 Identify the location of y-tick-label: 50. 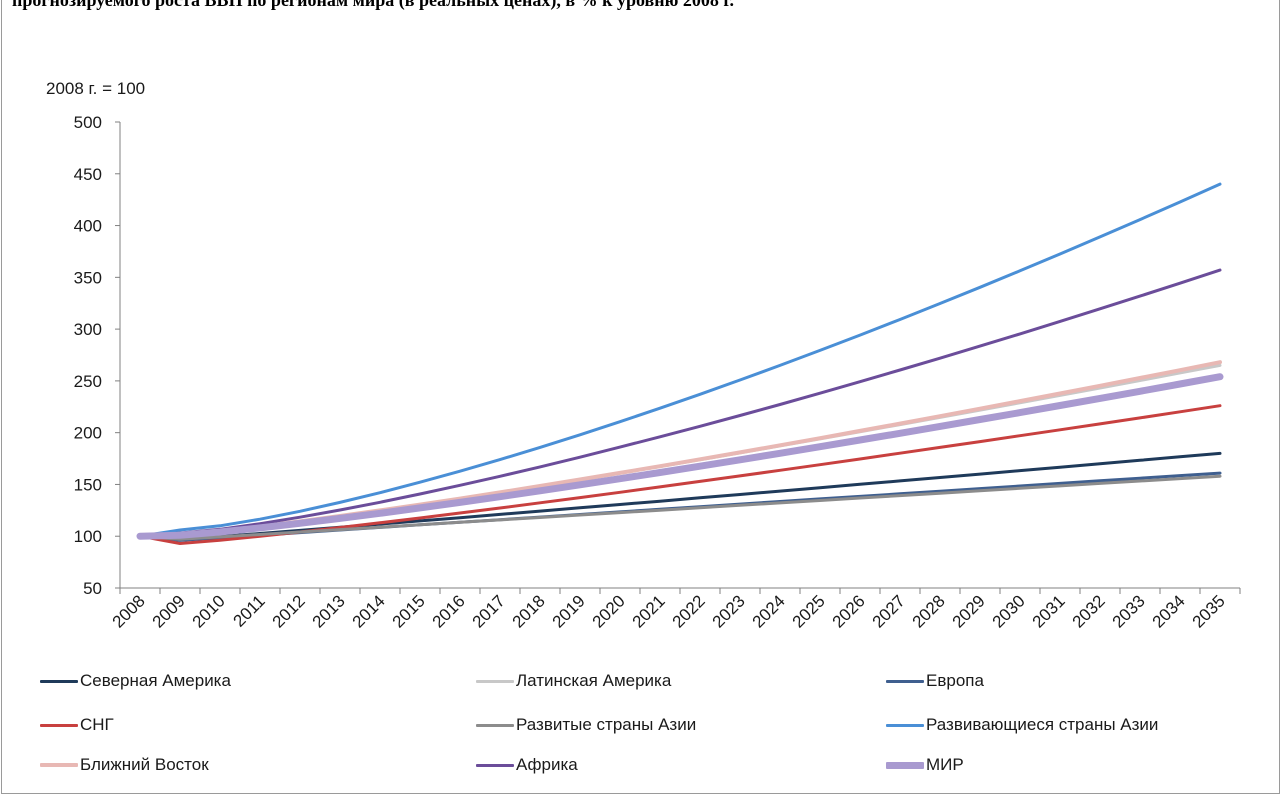
(92, 588).